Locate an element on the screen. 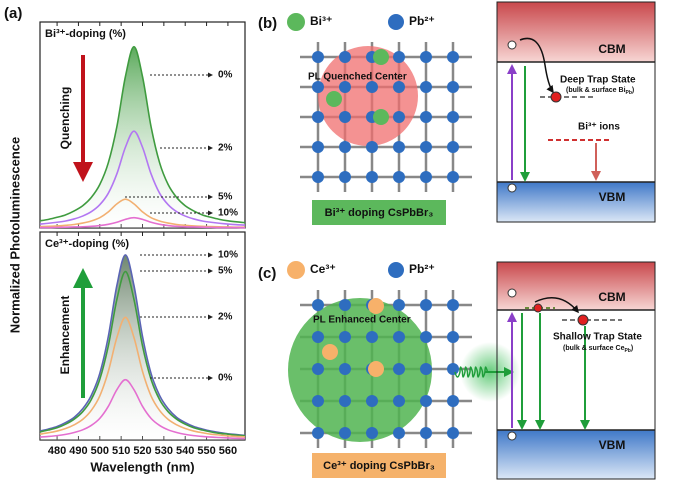 The width and height of the screenshot is (677, 481). trap-note: (bulk & surface CePb) is located at coordinates (598, 349).